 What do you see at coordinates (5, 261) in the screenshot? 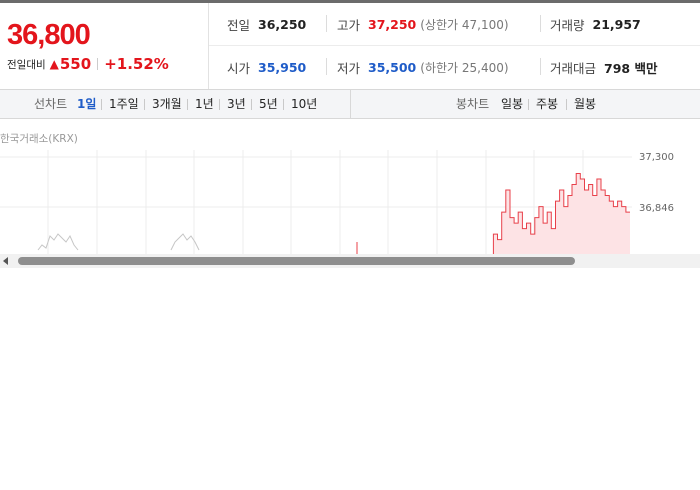
I see `scroll-left-arrow-icon` at bounding box center [5, 261].